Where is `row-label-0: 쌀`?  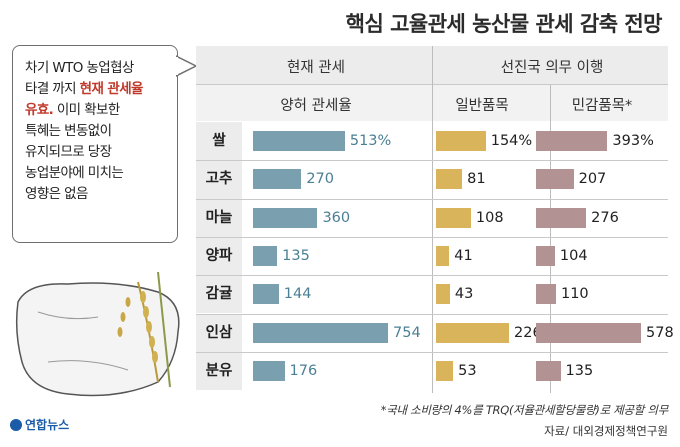
row-label-0: 쌀 is located at coordinates (219, 141).